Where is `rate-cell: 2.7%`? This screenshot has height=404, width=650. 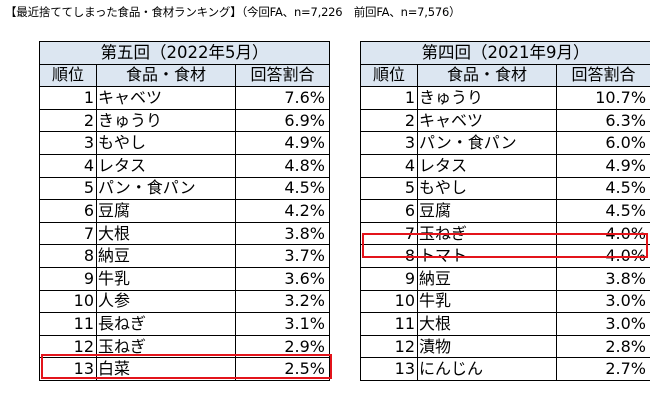
rate-cell: 2.7% is located at coordinates (602, 369).